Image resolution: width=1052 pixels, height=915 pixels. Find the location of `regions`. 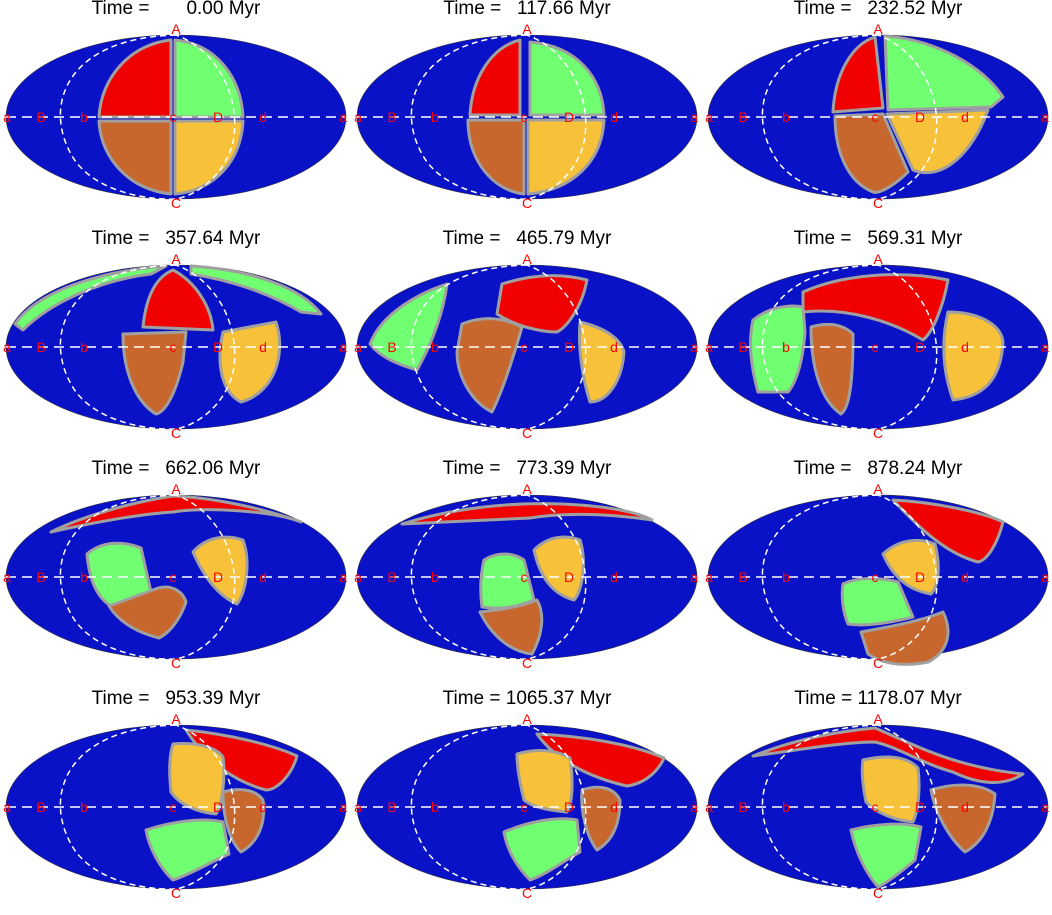

regions is located at coordinates (171, 117).